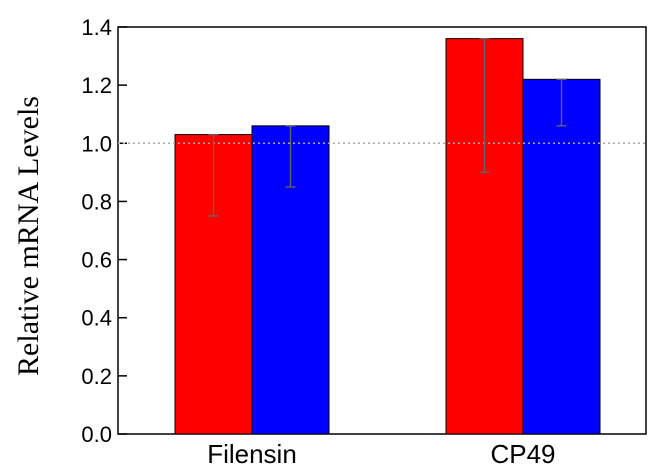 The width and height of the screenshot is (652, 468). I want to click on x-tick-label: Filensin, so click(252, 453).